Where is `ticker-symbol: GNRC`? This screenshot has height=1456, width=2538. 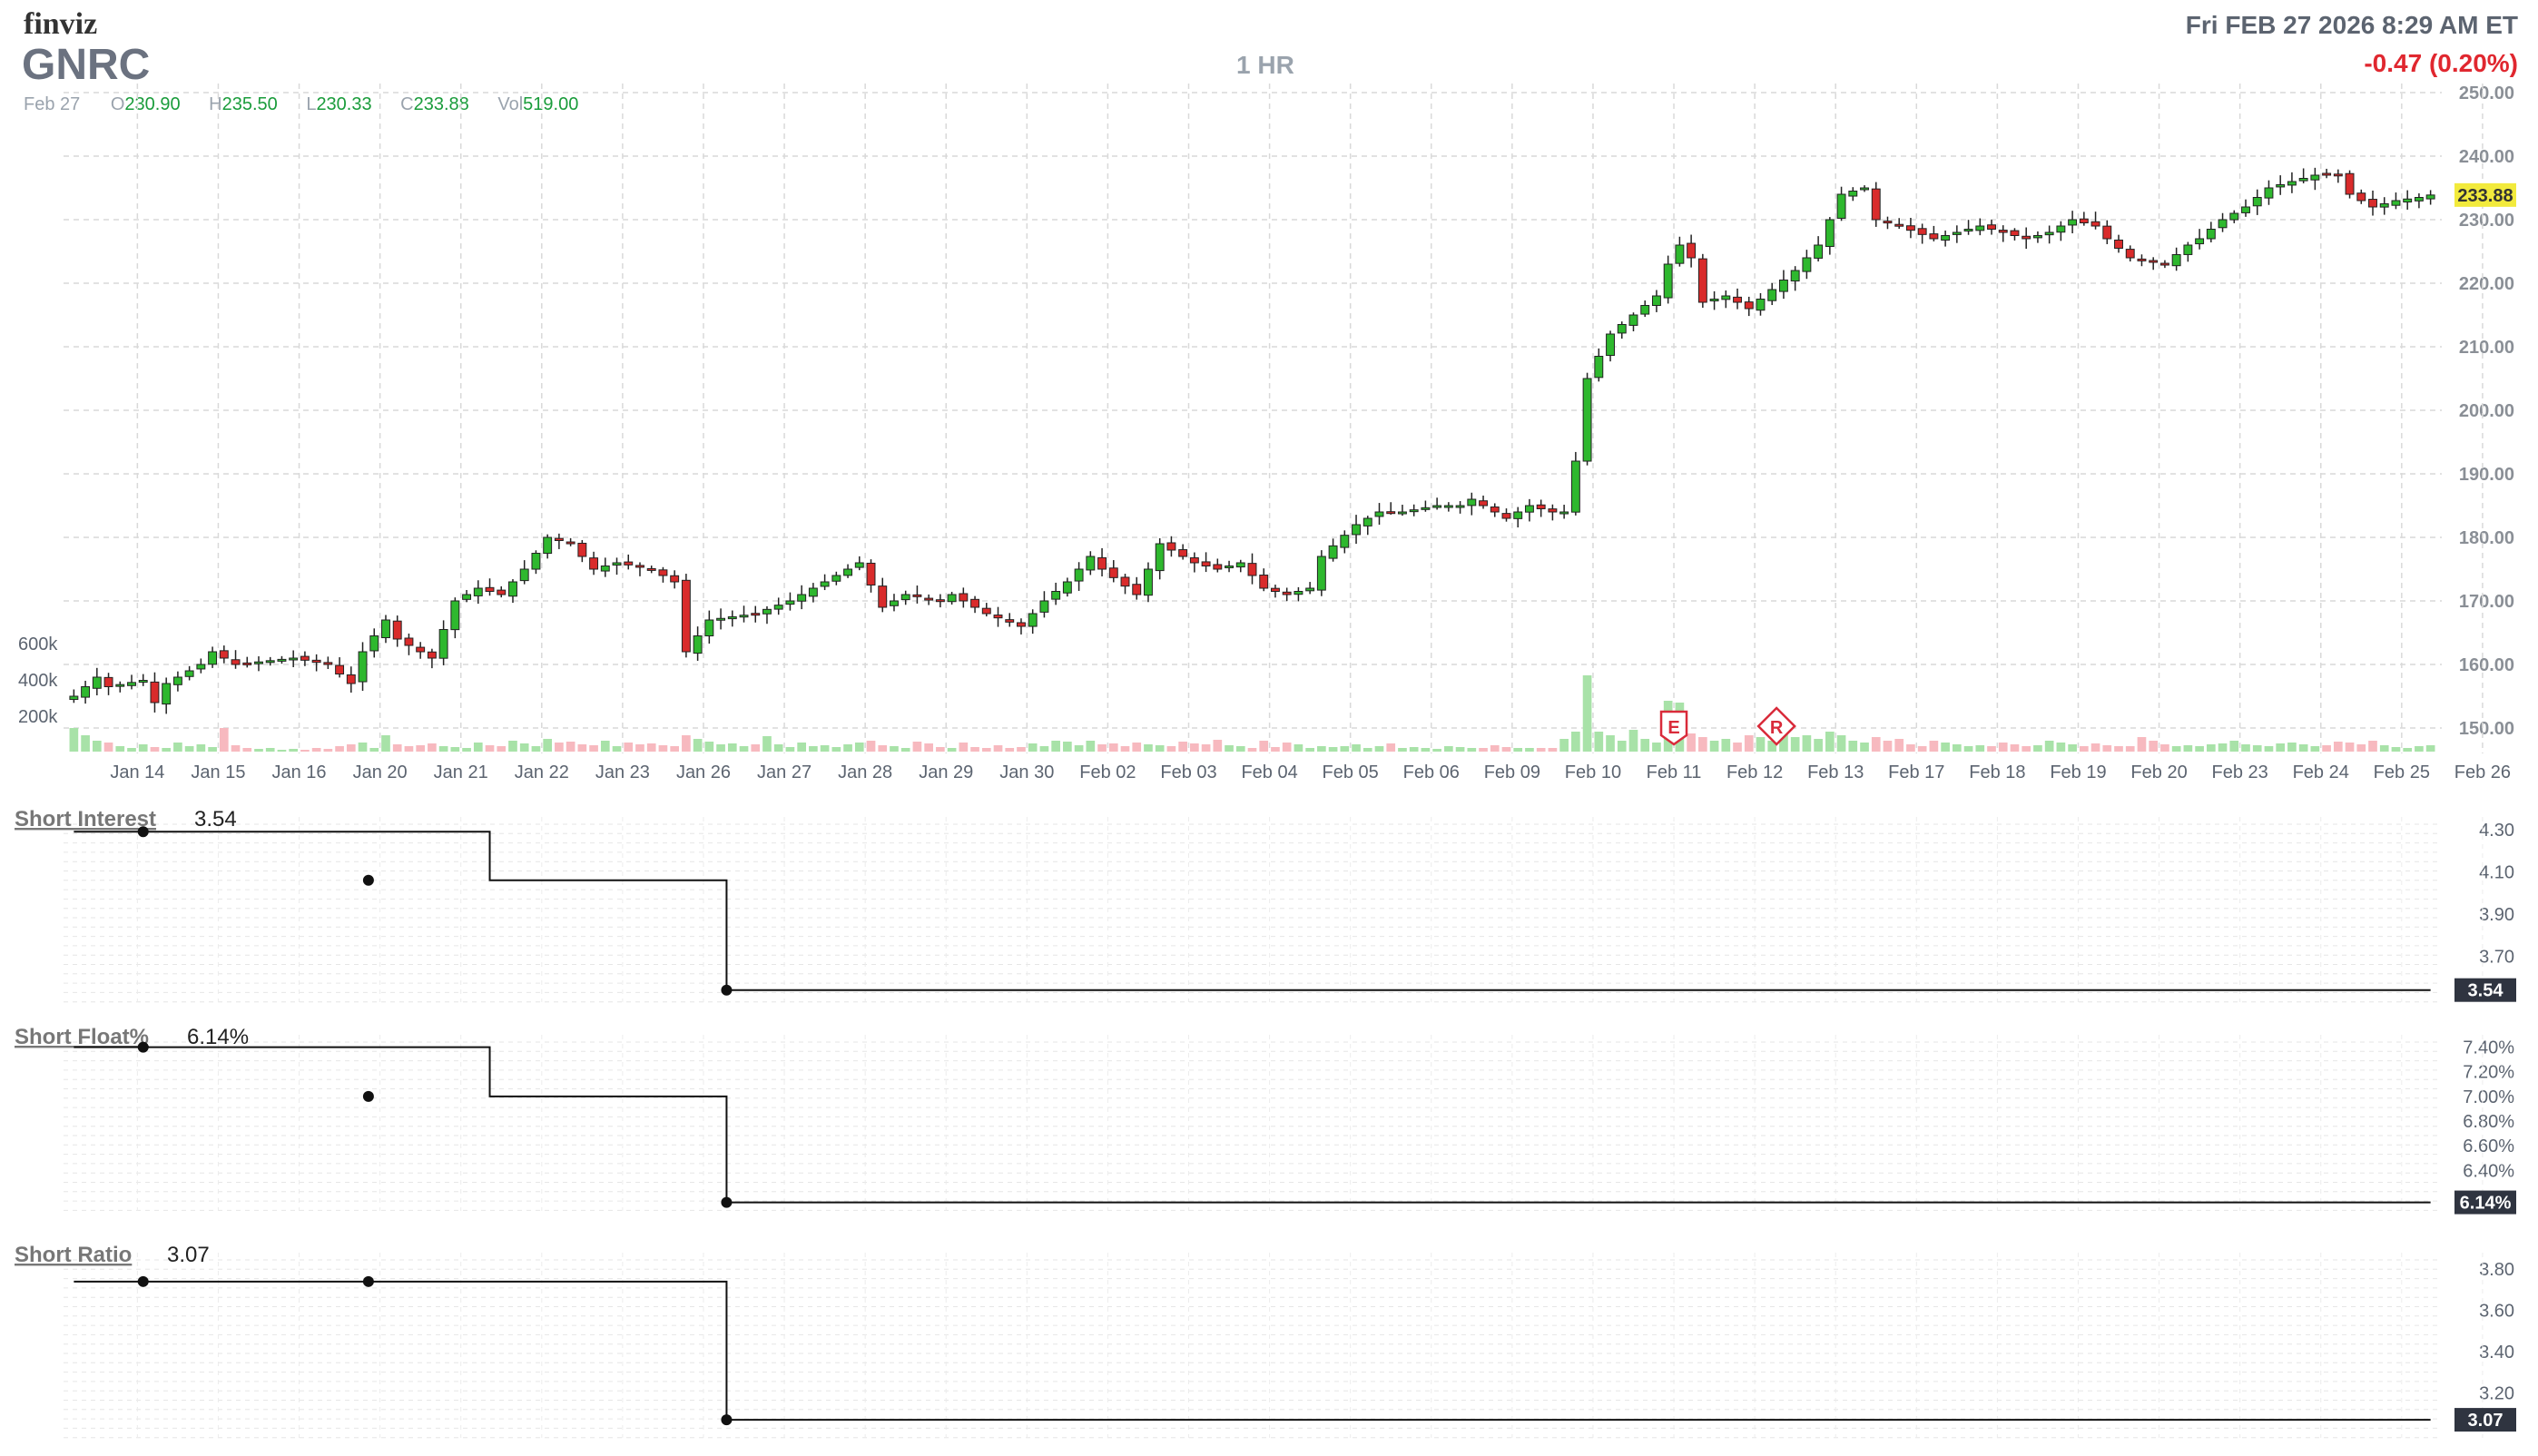
ticker-symbol: GNRC is located at coordinates (86, 65).